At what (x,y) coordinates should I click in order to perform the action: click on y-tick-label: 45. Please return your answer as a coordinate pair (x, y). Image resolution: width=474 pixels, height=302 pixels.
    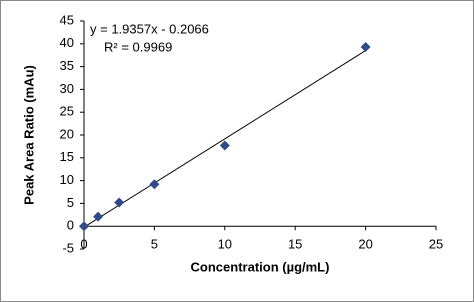
    Looking at the image, I should click on (67, 19).